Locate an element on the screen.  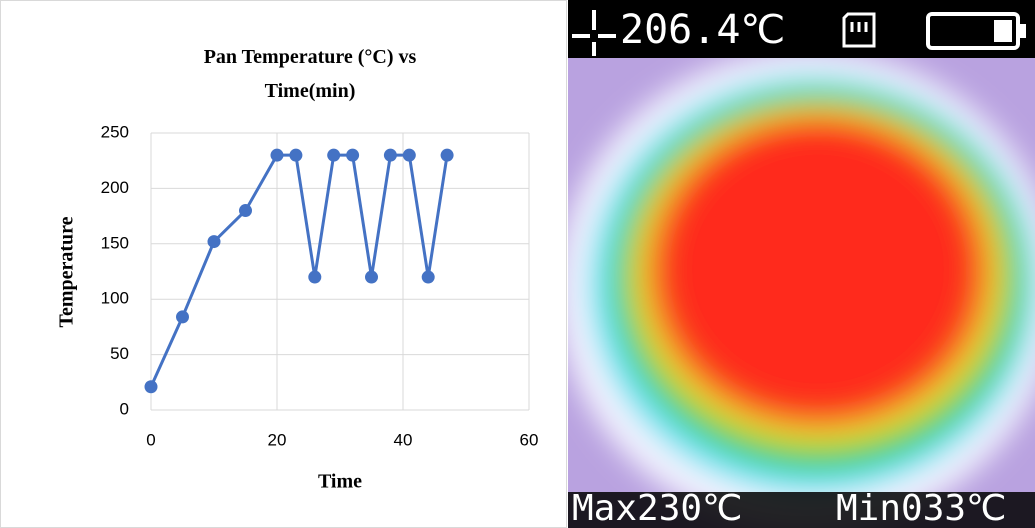
x-axis-title: Time is located at coordinates (340, 482).